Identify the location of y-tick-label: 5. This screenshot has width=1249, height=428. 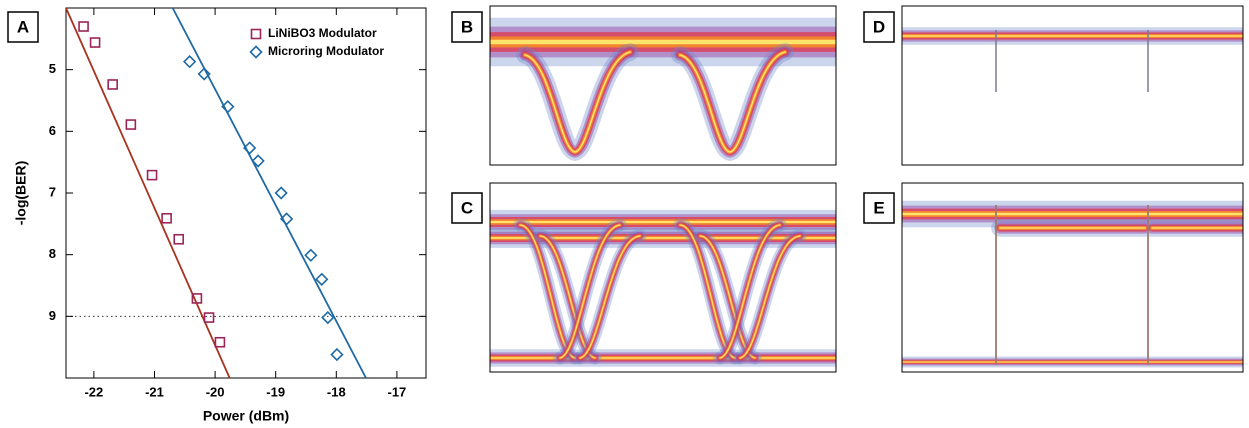
(52, 68).